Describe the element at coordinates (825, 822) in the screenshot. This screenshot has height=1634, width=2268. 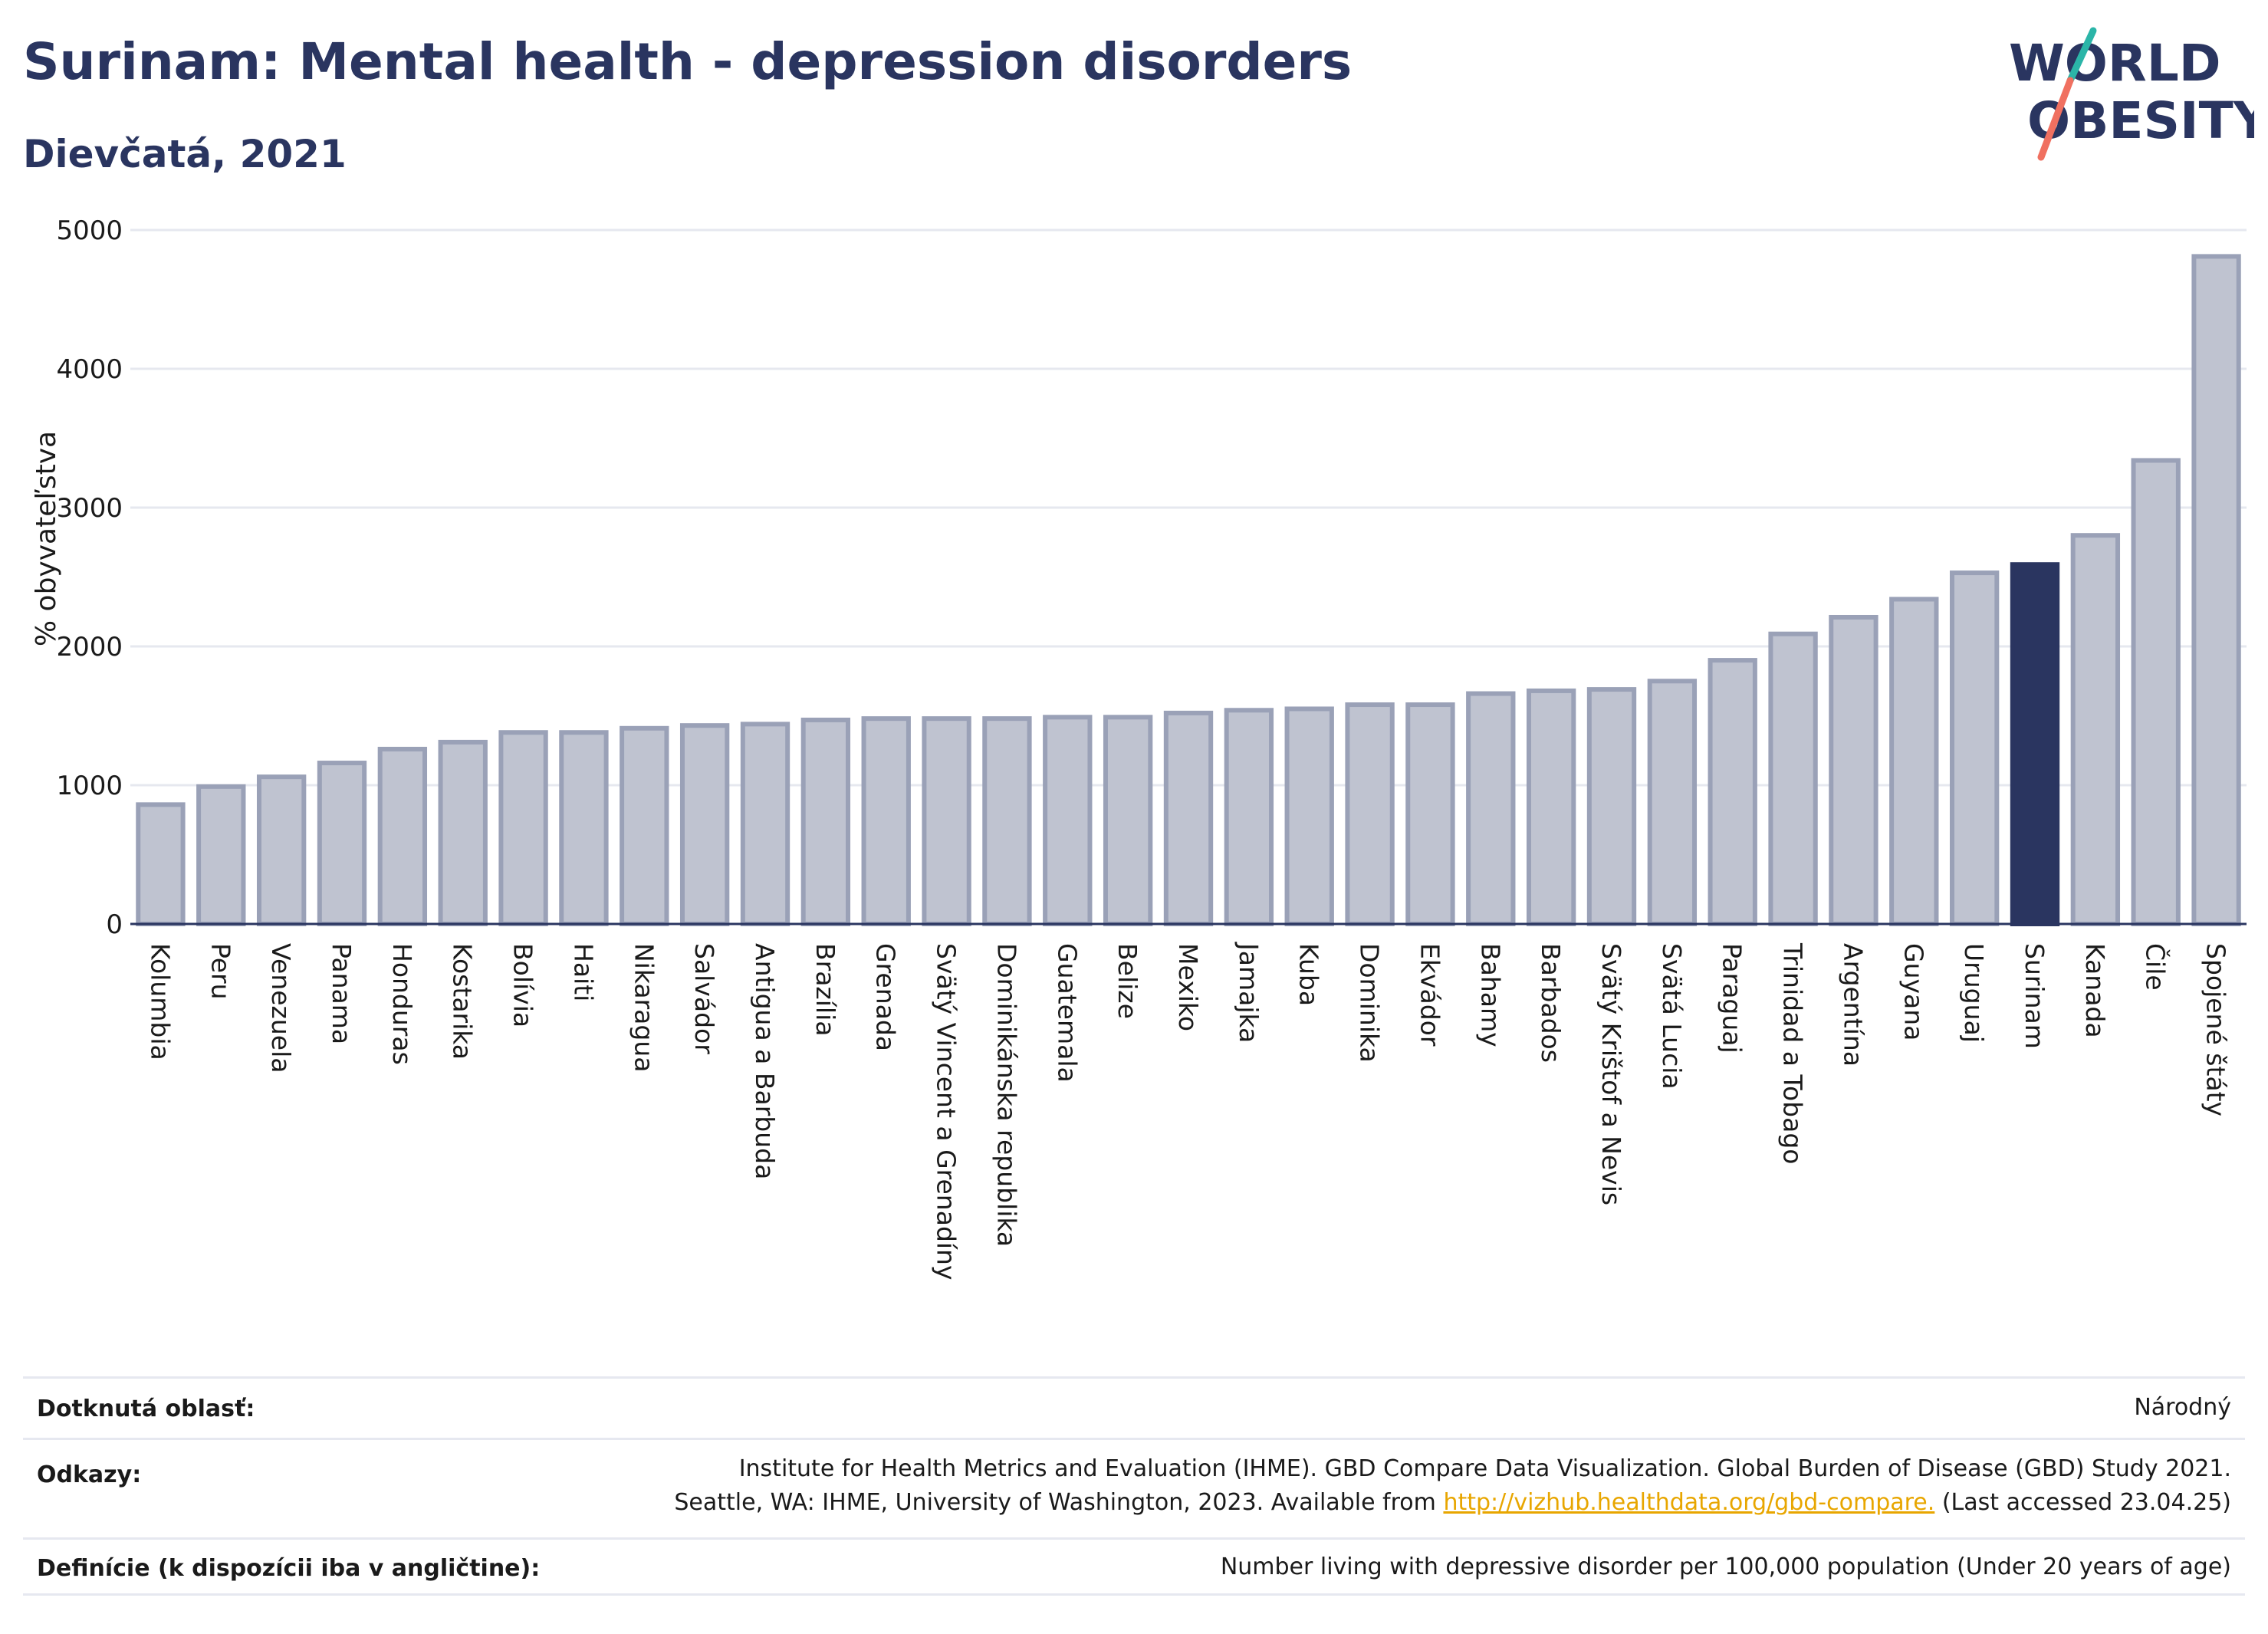
I see `bar-brazília` at that location.